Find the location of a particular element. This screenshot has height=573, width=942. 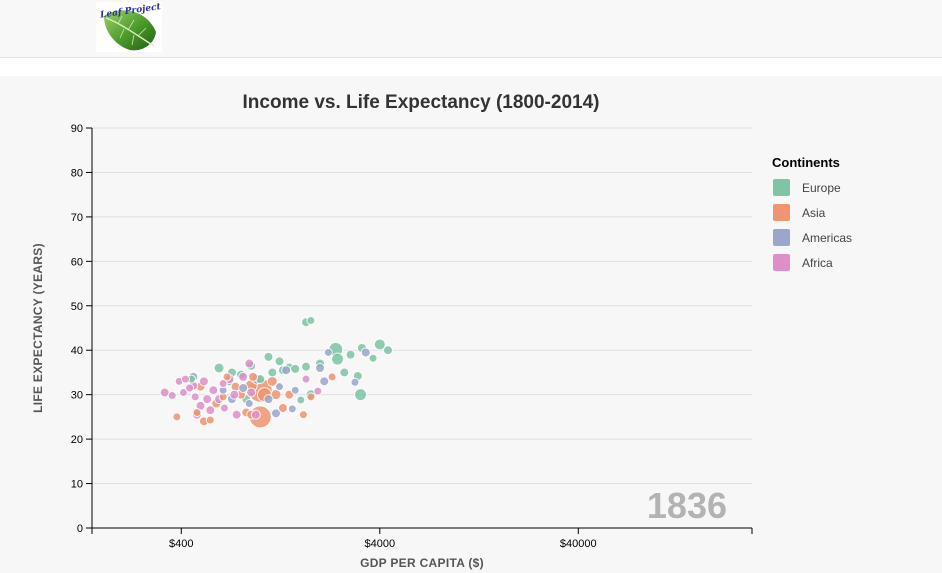

y-tick-label: 40 is located at coordinates (77, 351).